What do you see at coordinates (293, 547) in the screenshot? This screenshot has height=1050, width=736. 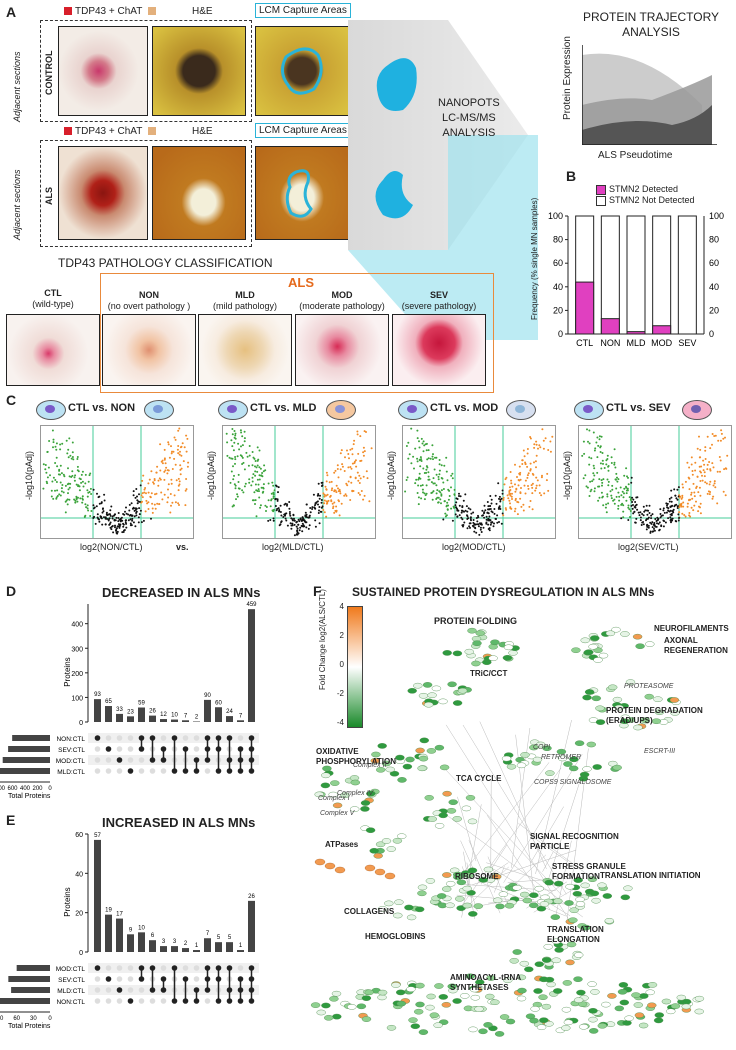 I see `volcano-xlabel: log2(MLD/CTL)` at bounding box center [293, 547].